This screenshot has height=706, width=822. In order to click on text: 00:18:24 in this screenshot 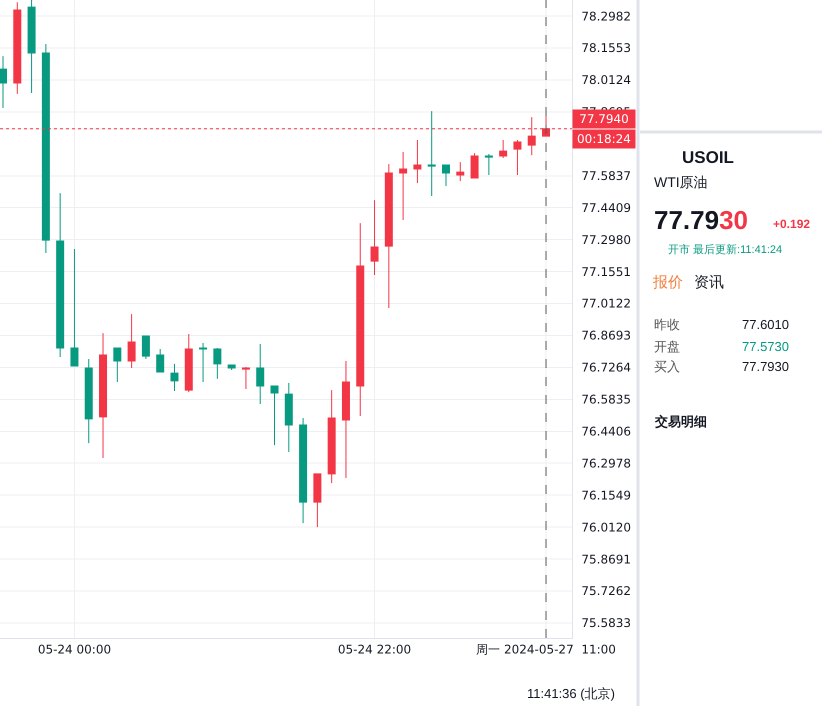, I will do `click(604, 139)`.